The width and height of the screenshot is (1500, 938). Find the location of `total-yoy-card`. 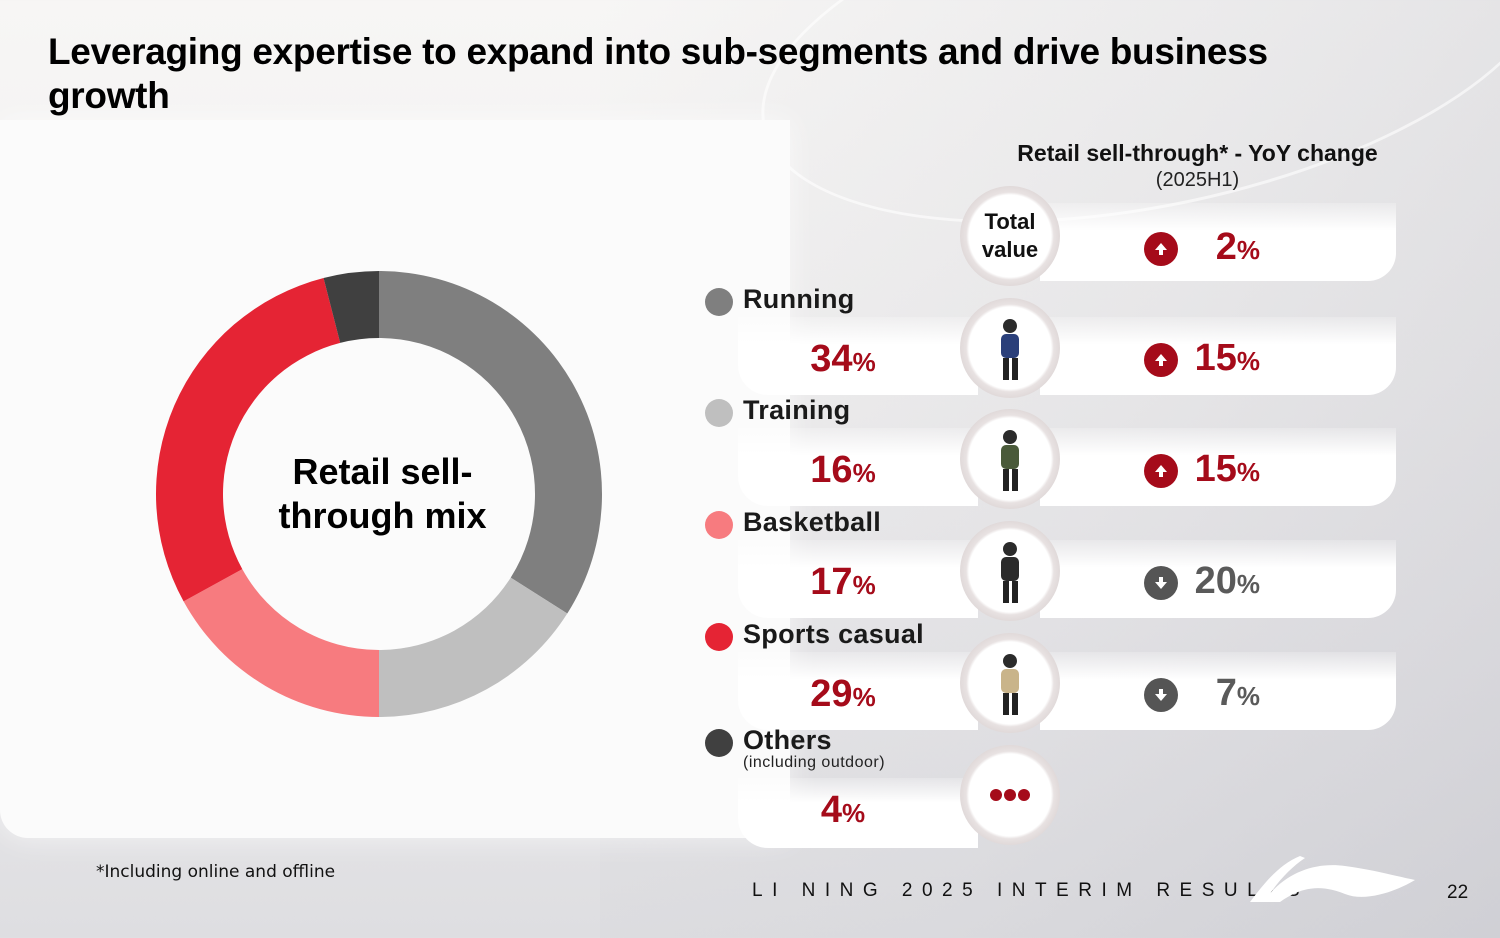

total-yoy-card is located at coordinates (1218, 242).